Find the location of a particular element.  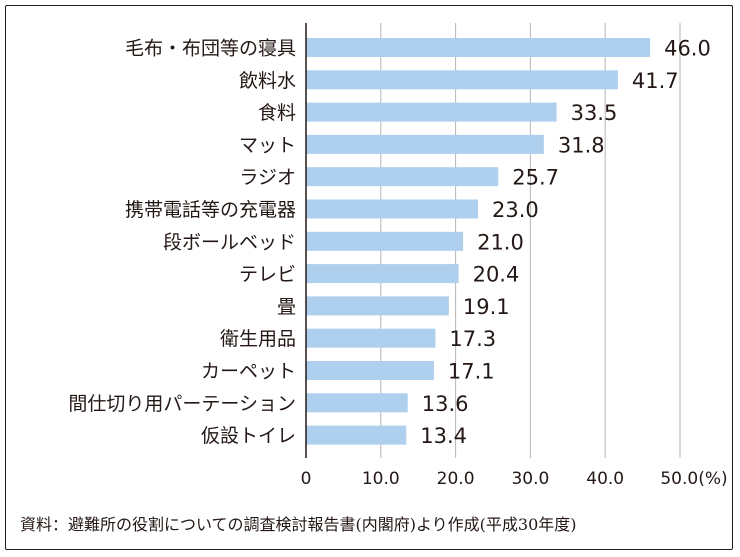

value-label: 21.0 is located at coordinates (500, 242).